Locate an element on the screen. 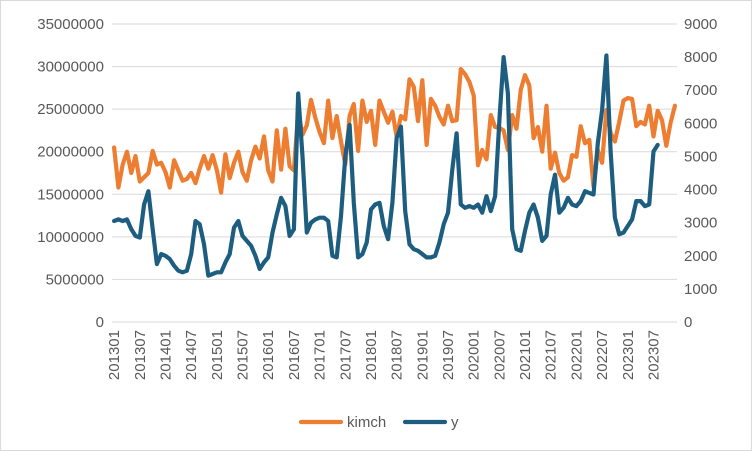 The height and width of the screenshot is (451, 752). x-tick-label: 201701 is located at coordinates (320, 355).